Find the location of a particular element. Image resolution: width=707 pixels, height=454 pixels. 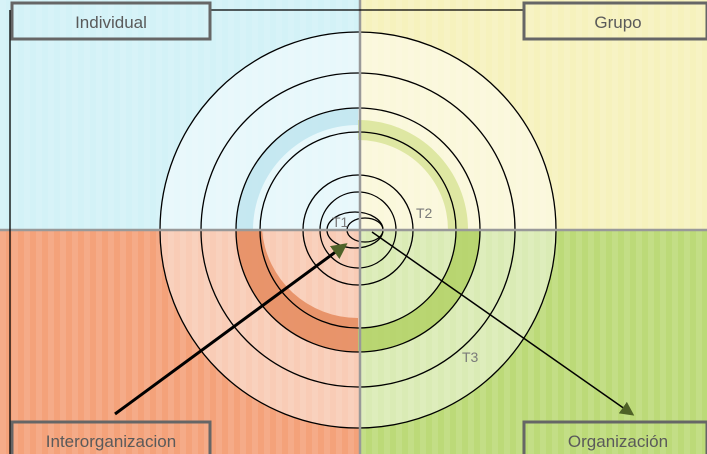

label-individual: Individual is located at coordinates (111, 22).